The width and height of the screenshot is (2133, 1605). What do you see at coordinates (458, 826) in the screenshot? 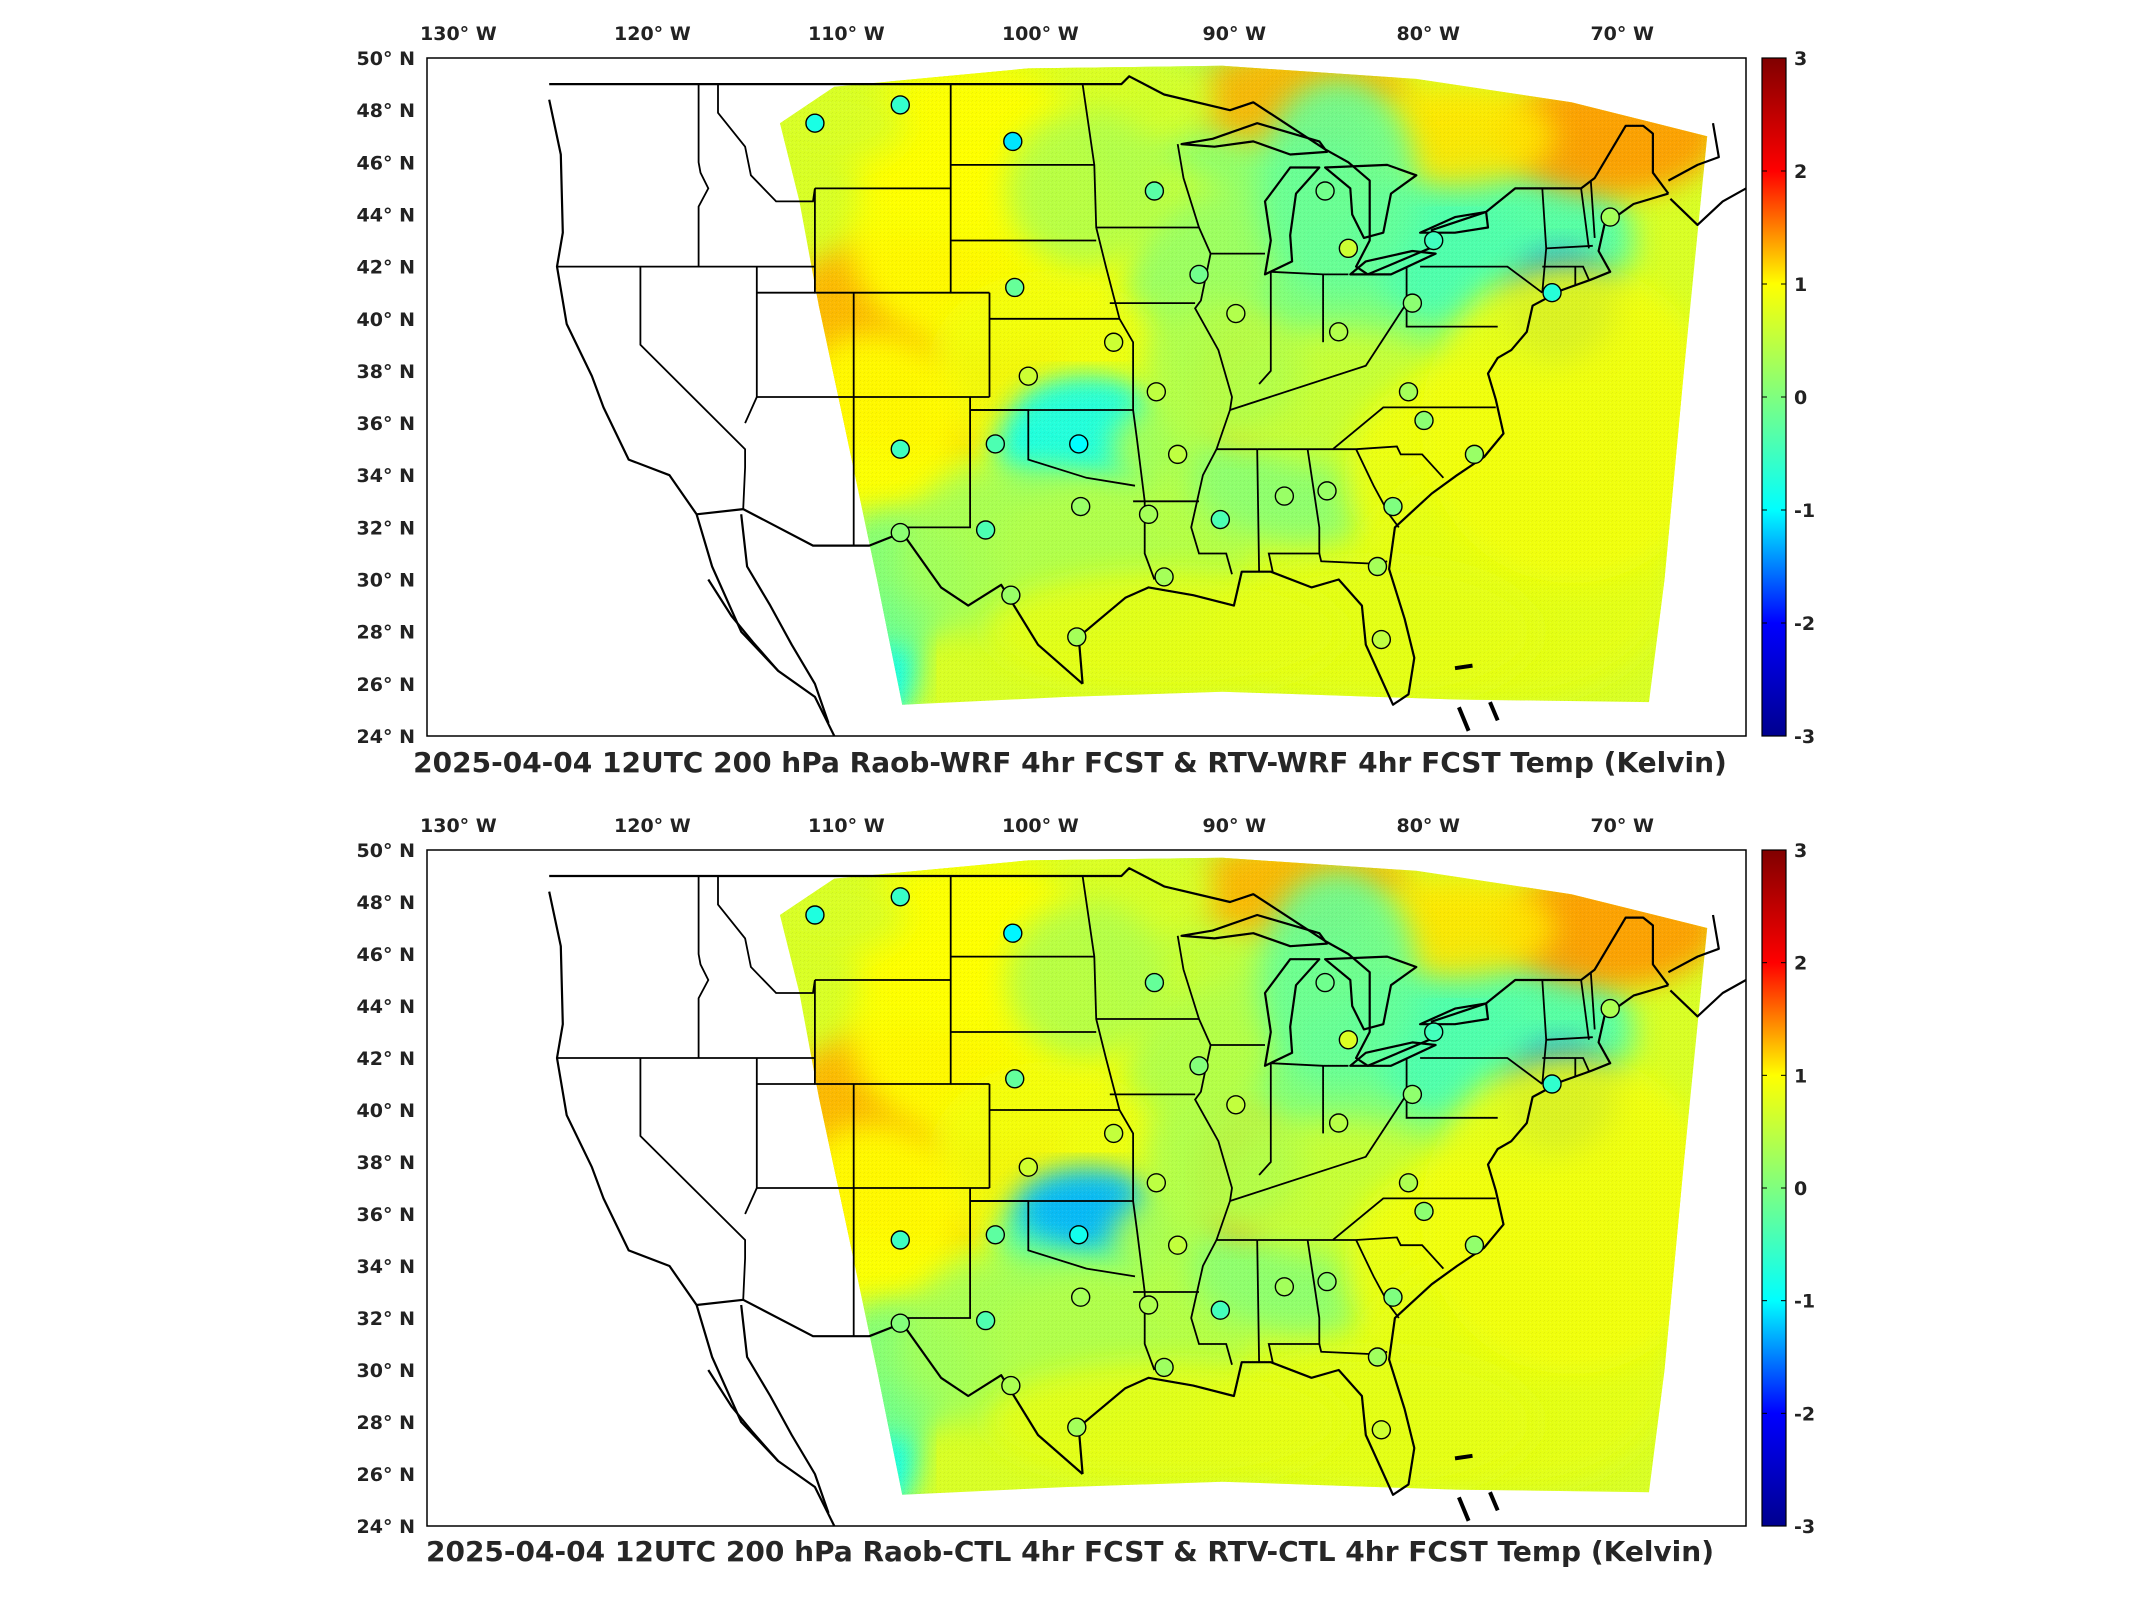
I see `longitude-tick-label: 130° W` at bounding box center [458, 826].